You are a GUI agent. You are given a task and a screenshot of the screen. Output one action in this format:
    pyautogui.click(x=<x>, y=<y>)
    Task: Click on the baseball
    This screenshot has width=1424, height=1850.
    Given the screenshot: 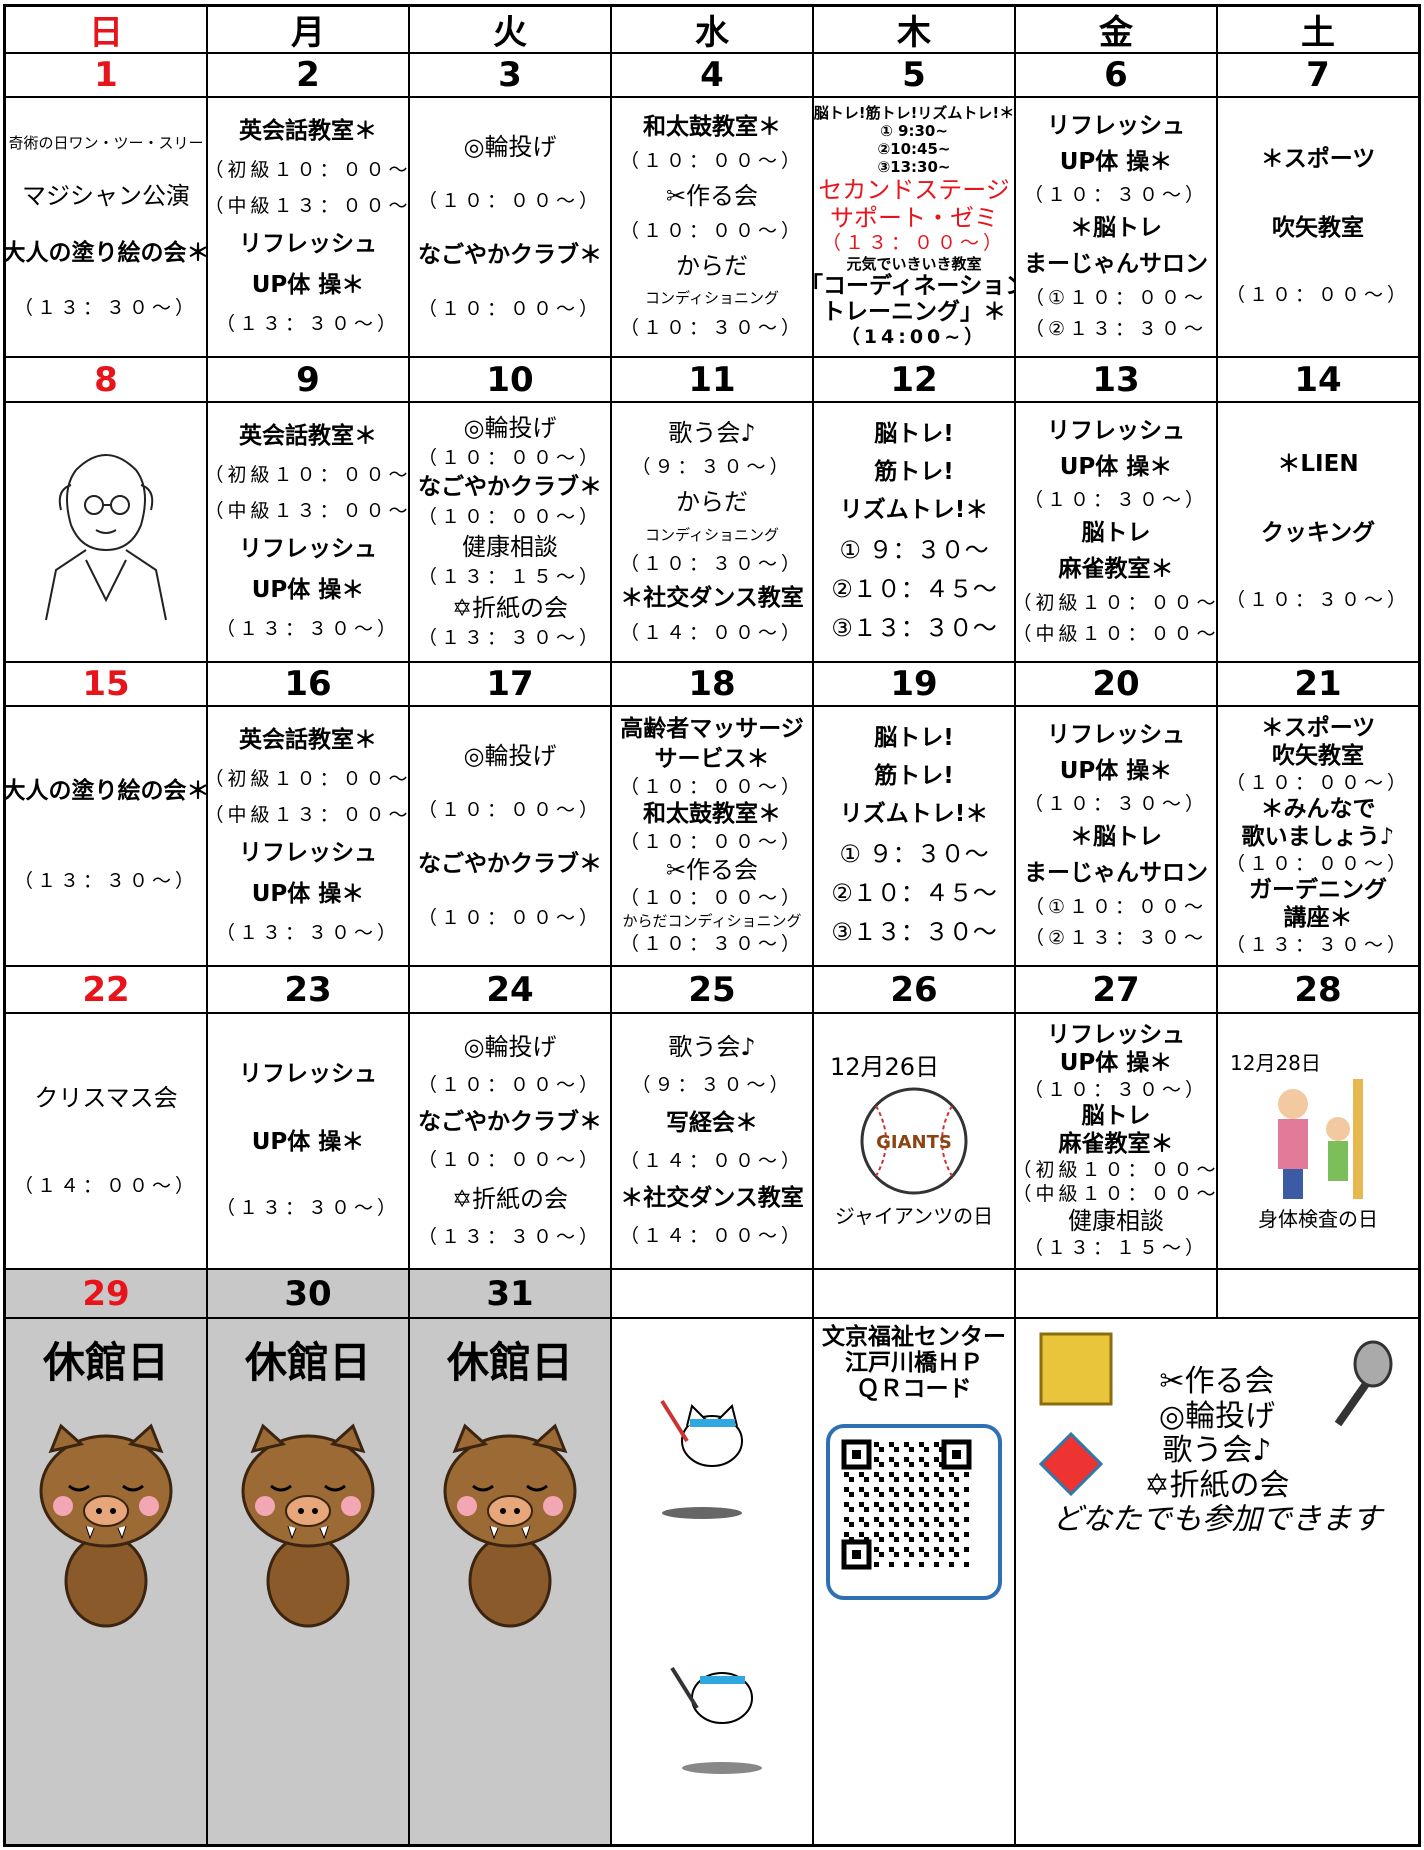 What is the action you would take?
    pyautogui.click(x=914, y=1141)
    